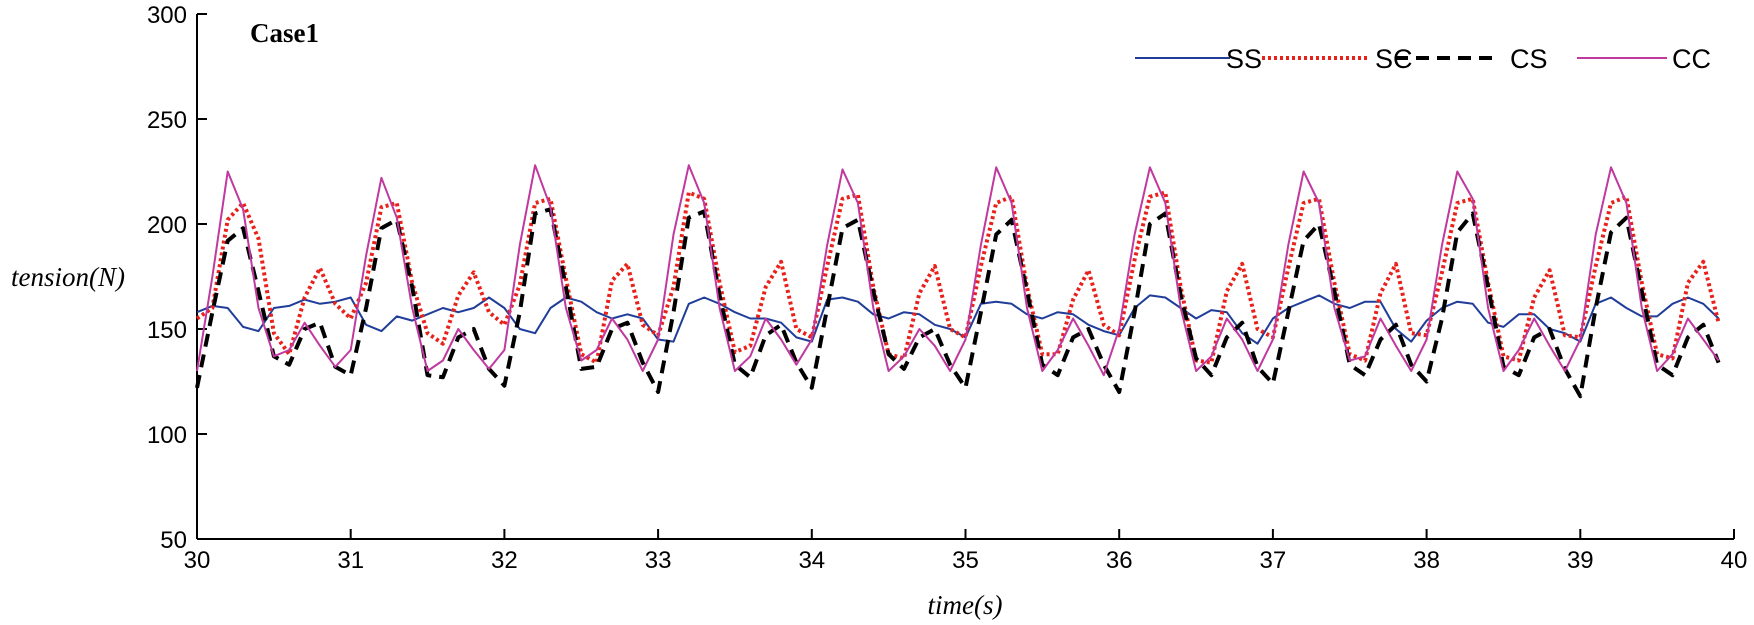 The width and height of the screenshot is (1754, 625). What do you see at coordinates (965, 560) in the screenshot?
I see `x-tick-label: 35` at bounding box center [965, 560].